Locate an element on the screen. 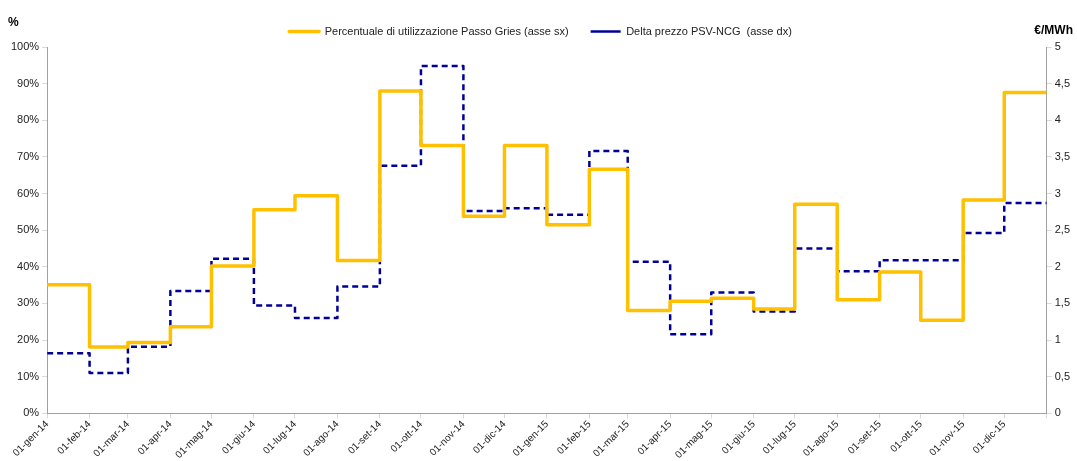  y-tick-label: 20% is located at coordinates (28, 339).